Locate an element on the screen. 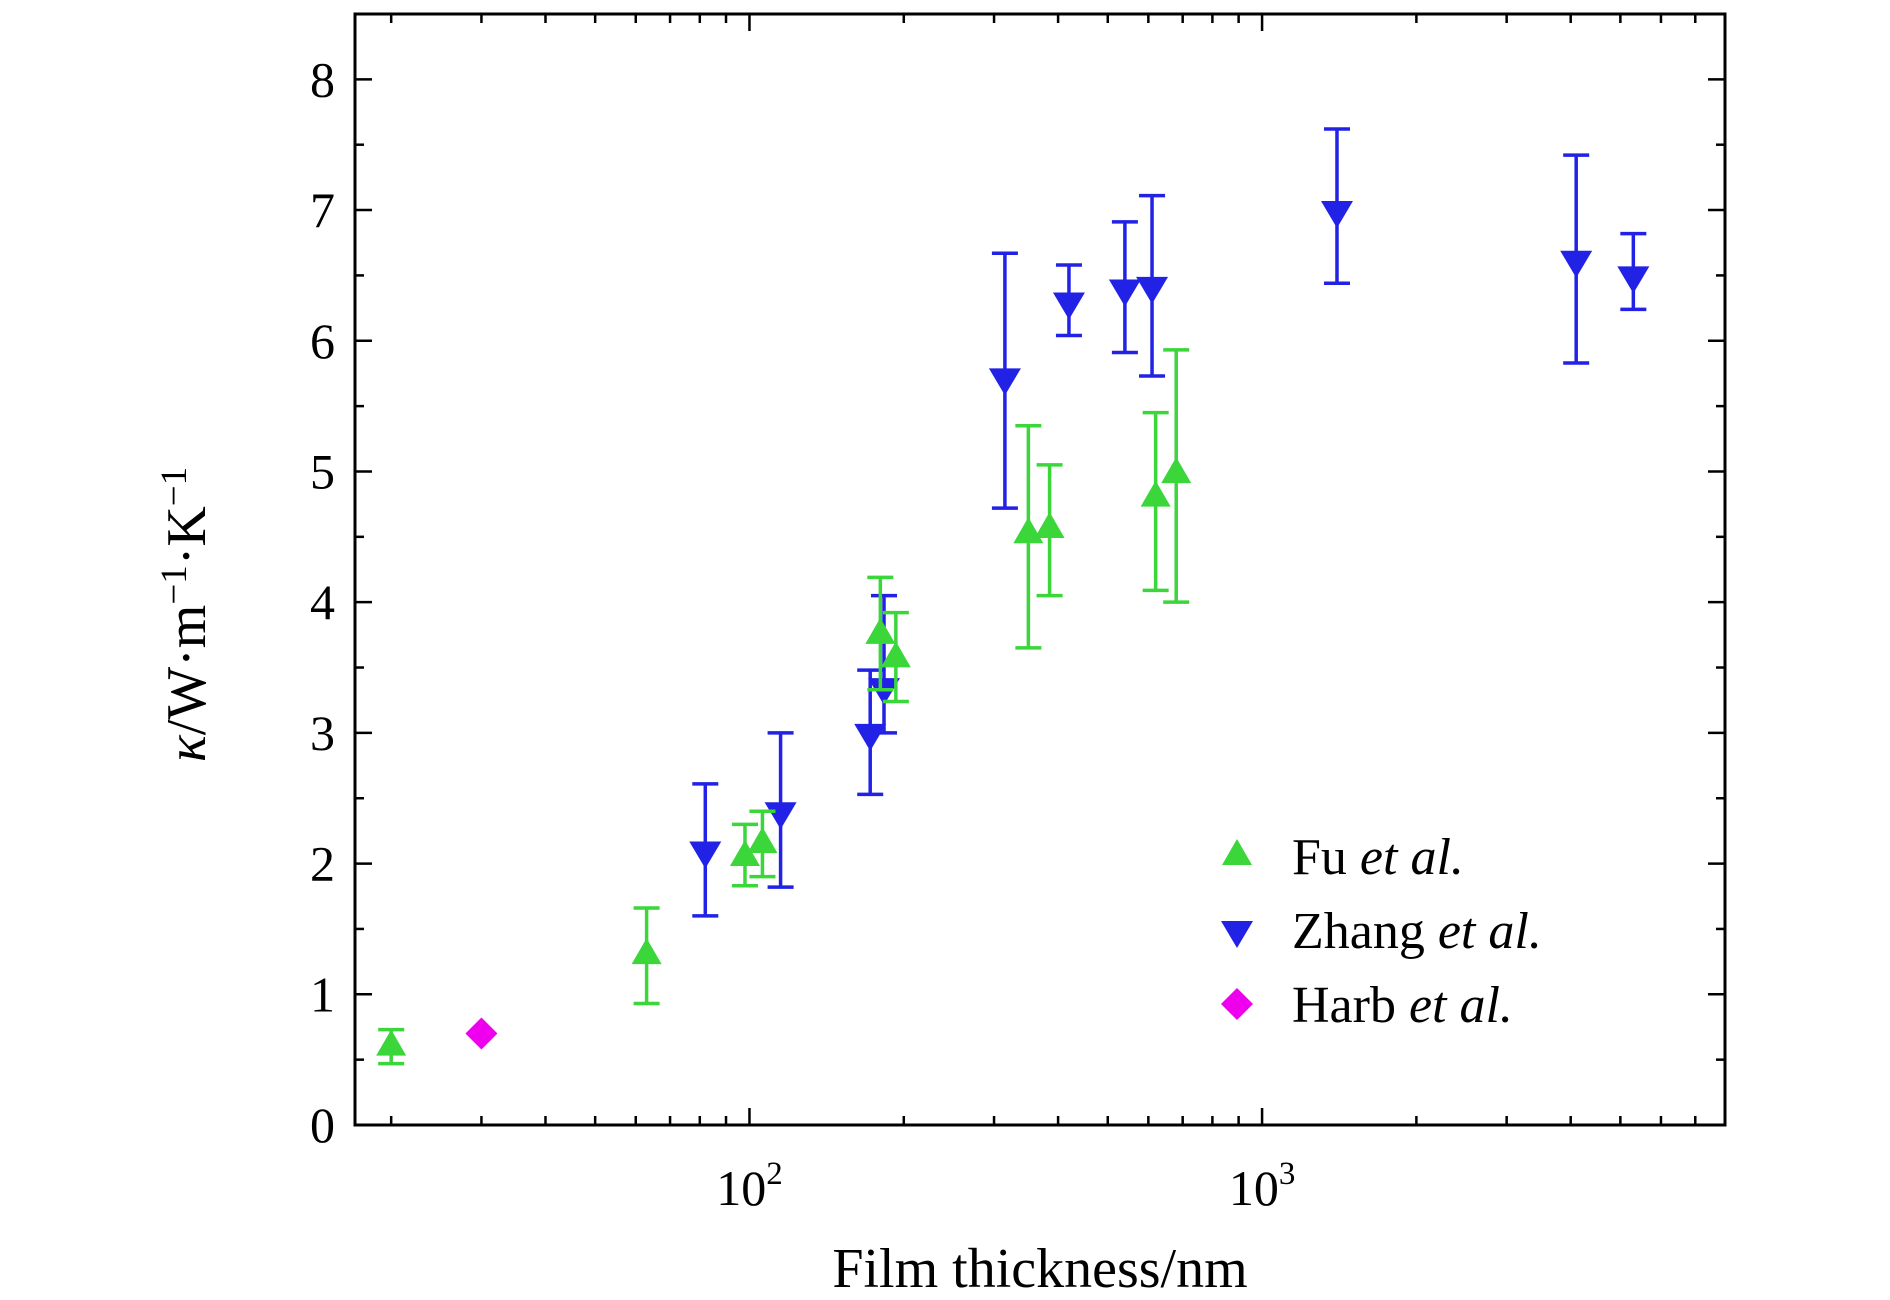 This screenshot has height=1300, width=1890. legend: Fu et al. Zhang et al. Harb et al. is located at coordinates (1381, 931).